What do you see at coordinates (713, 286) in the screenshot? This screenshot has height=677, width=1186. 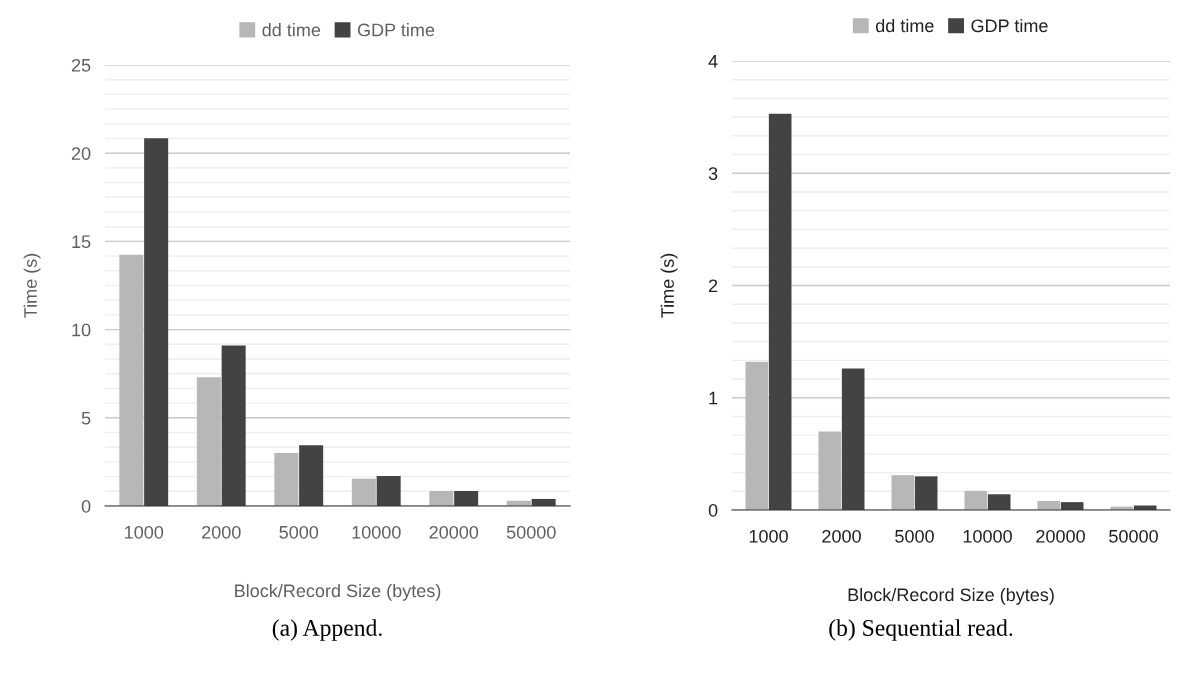 I see `y-tick-label: 2` at bounding box center [713, 286].